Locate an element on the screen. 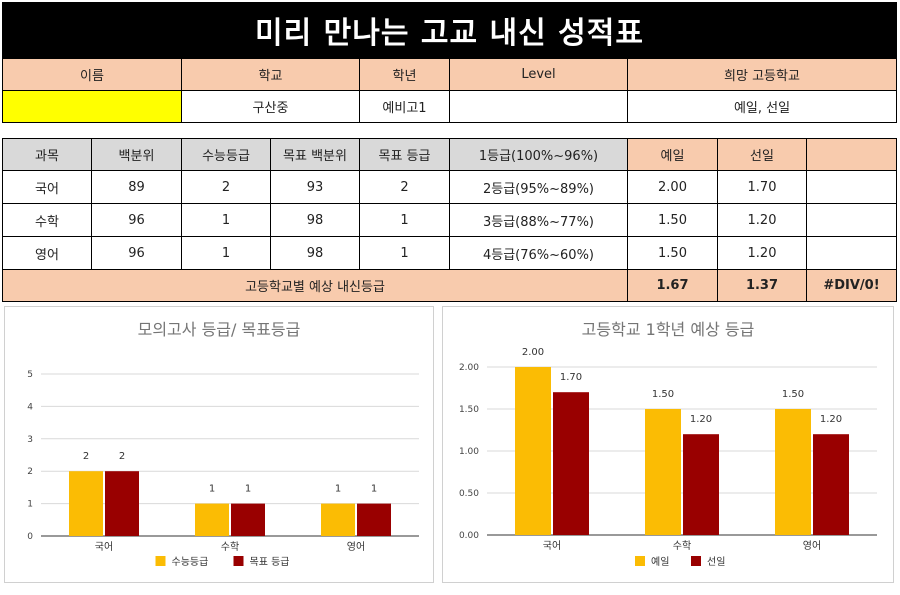 Image resolution: width=900 pixels, height=595 pixels. grade-scale-1: 1등급(100%~96%) is located at coordinates (538, 154).